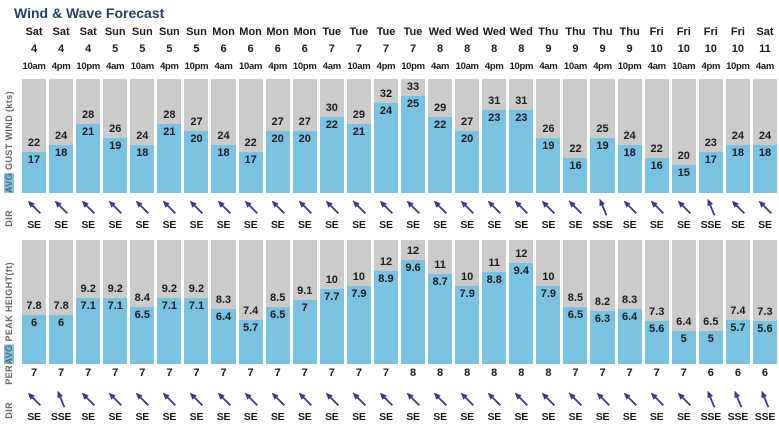 Image resolution: width=779 pixels, height=432 pixels. I want to click on wind-bar: 28 21, so click(169, 136).